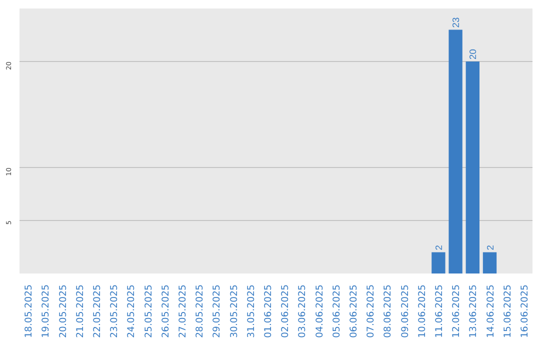 This screenshot has width=540, height=340. Describe the element at coordinates (524, 311) in the screenshot. I see `x-tick-label: 16.06.2025` at that location.